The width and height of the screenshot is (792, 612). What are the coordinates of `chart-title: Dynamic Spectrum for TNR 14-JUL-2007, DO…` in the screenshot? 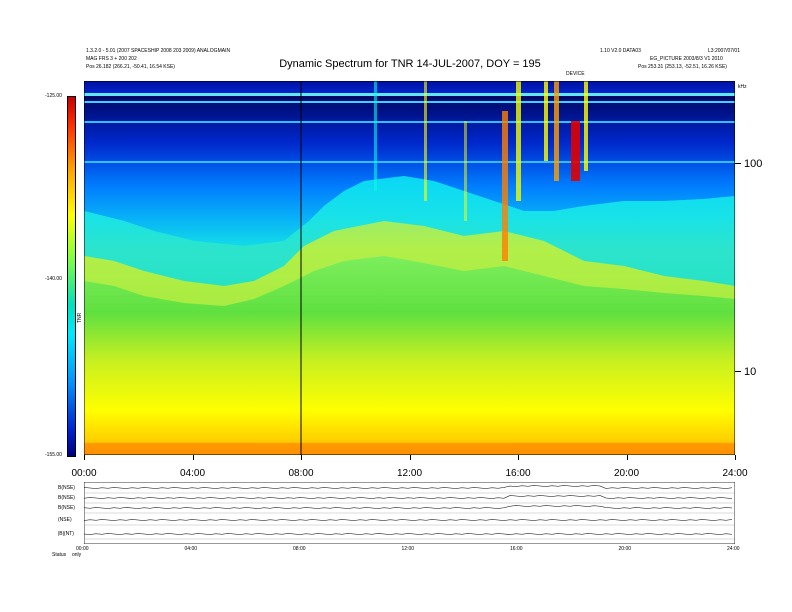 It's located at (410, 64).